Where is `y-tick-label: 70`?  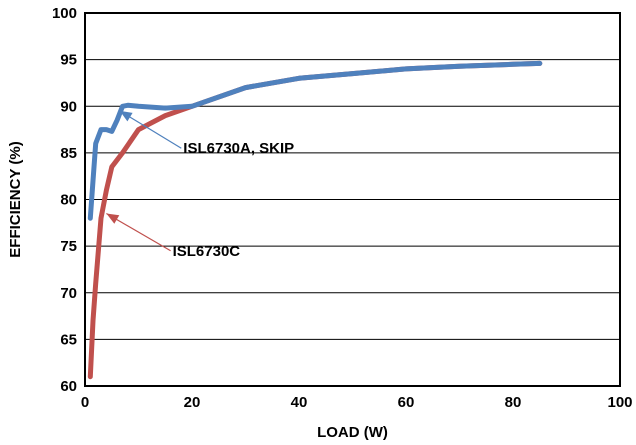 y-tick-label: 70 is located at coordinates (68, 293).